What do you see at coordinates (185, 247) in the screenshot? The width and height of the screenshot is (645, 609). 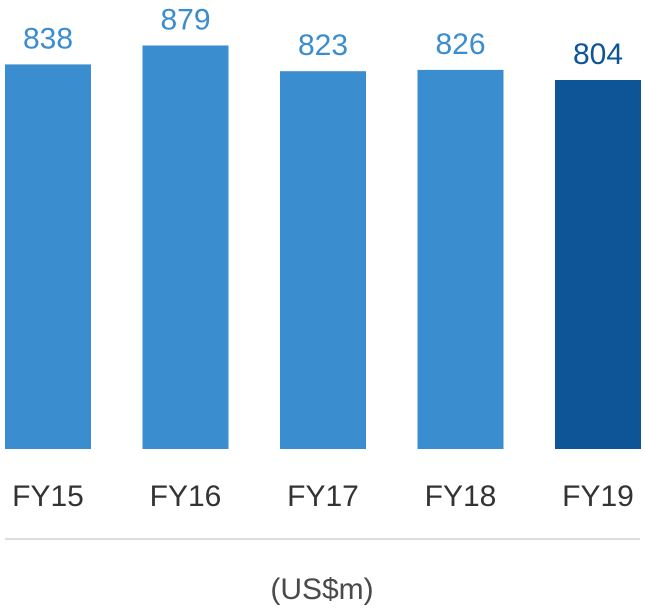 I see `bar-fy16` at bounding box center [185, 247].